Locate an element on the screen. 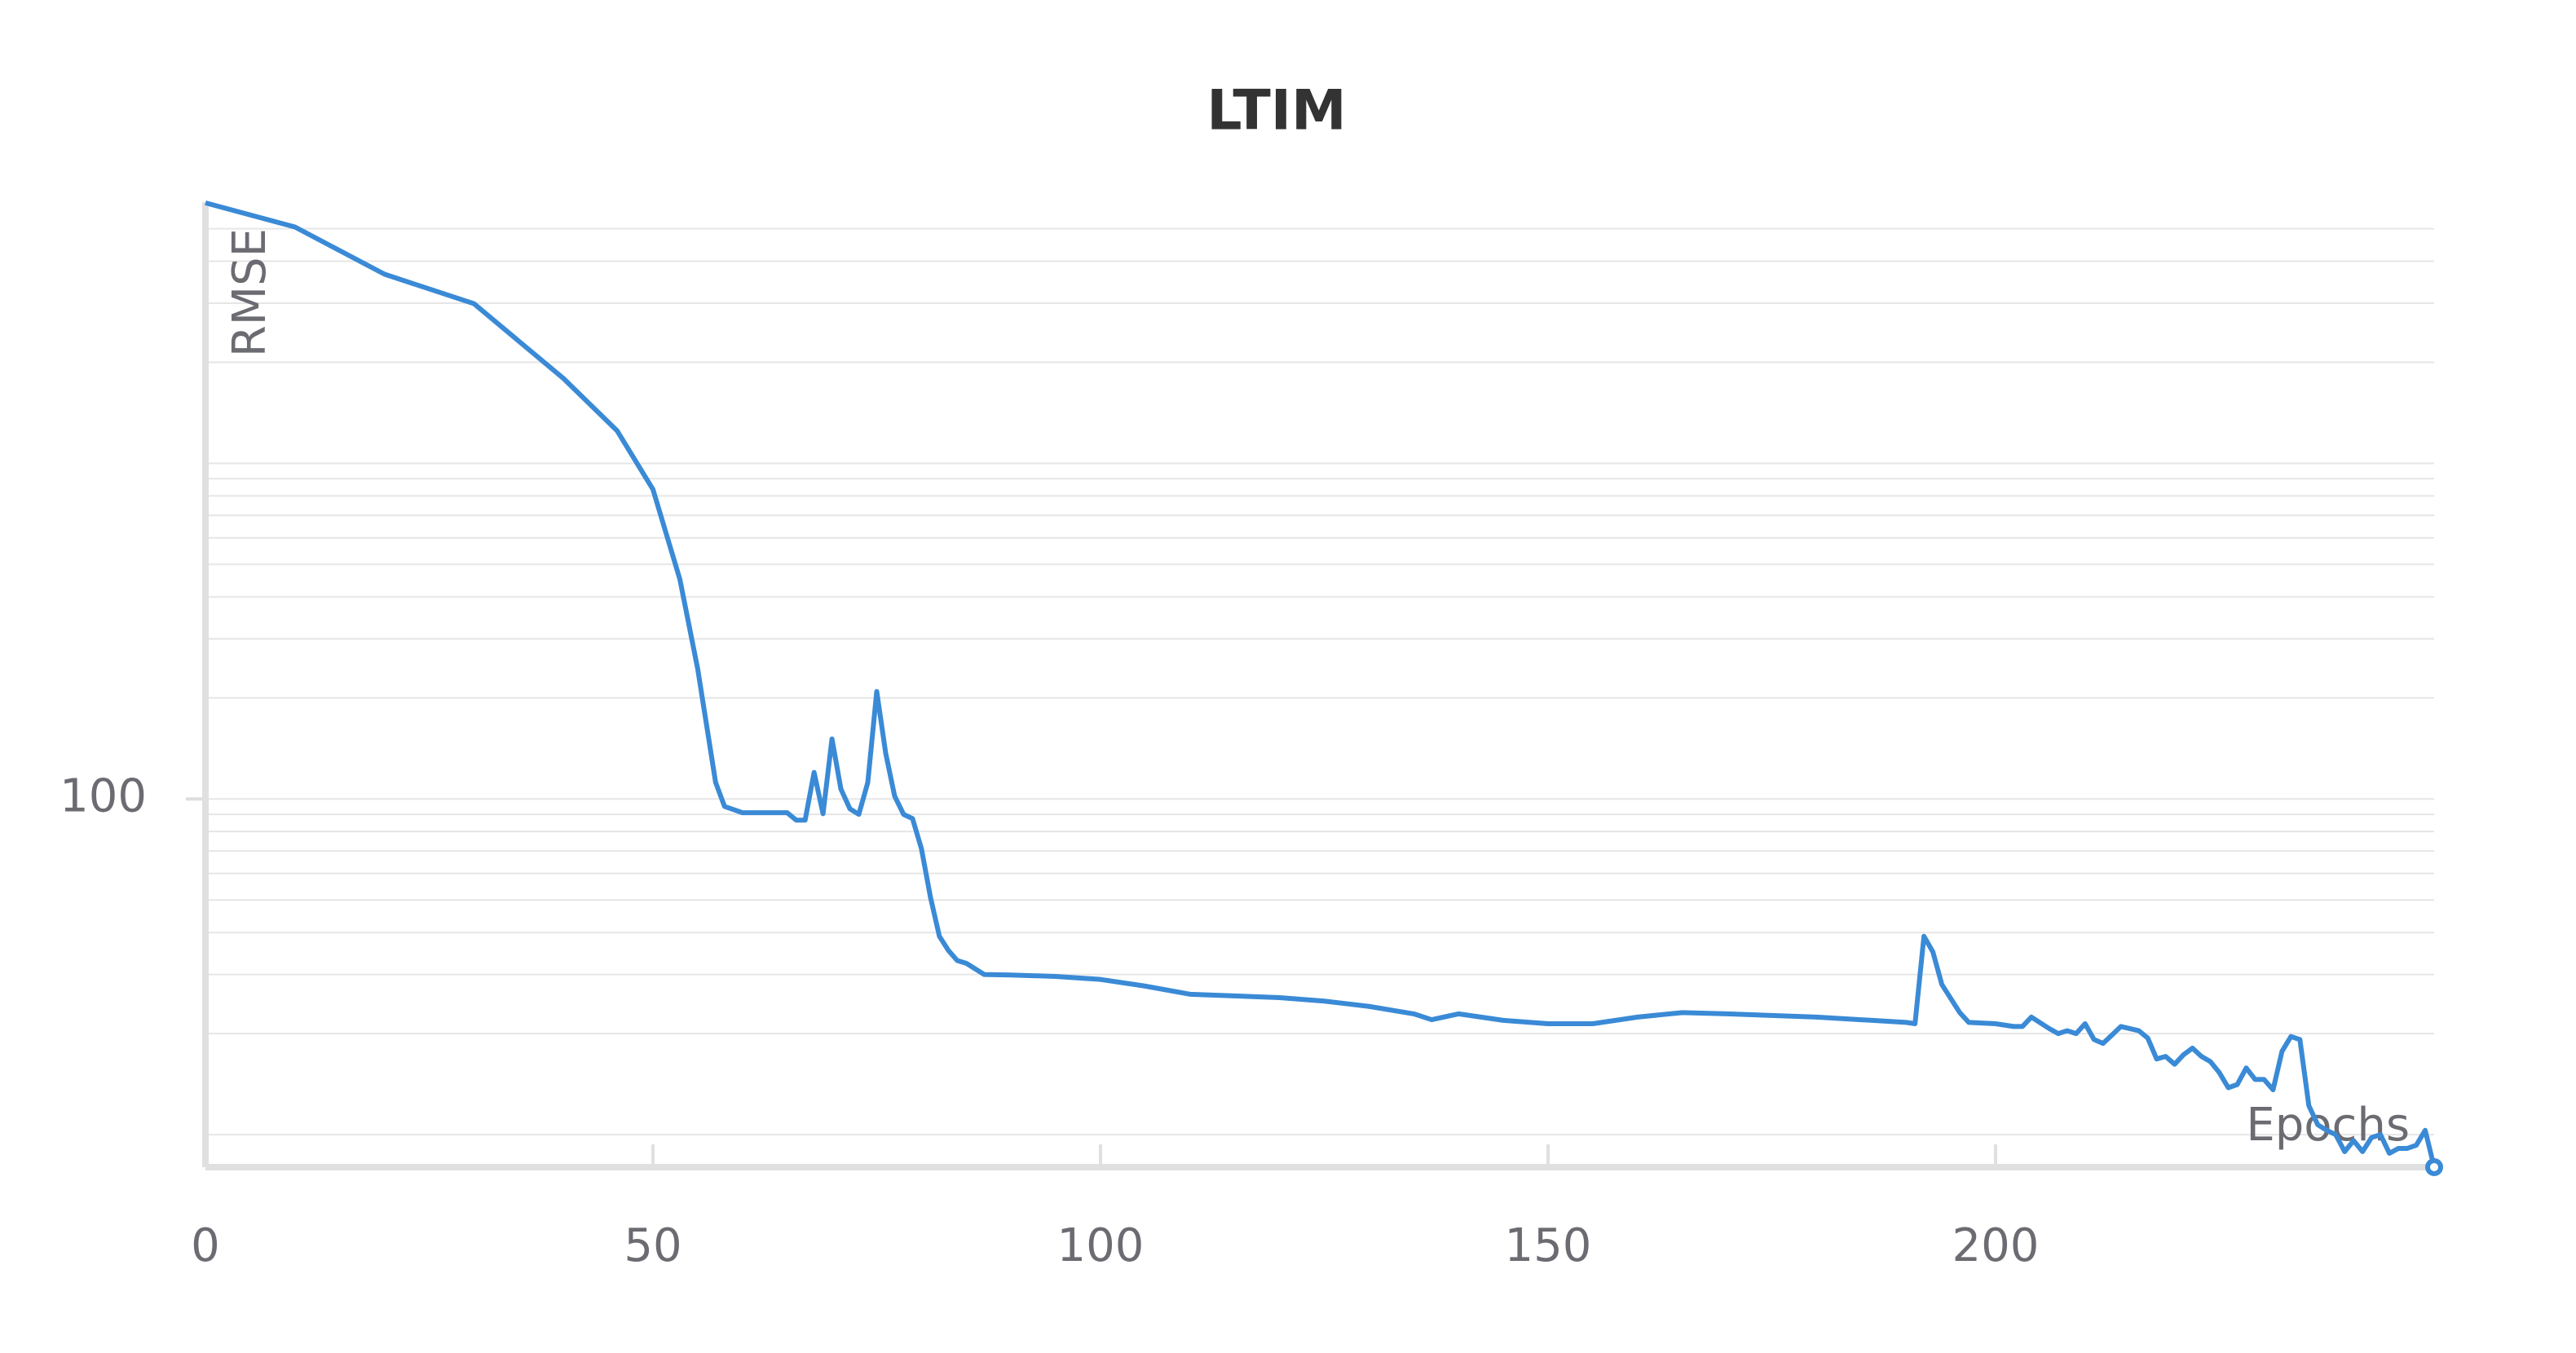 The image size is (2576, 1353). x-tick-label: 150 is located at coordinates (1548, 1245).